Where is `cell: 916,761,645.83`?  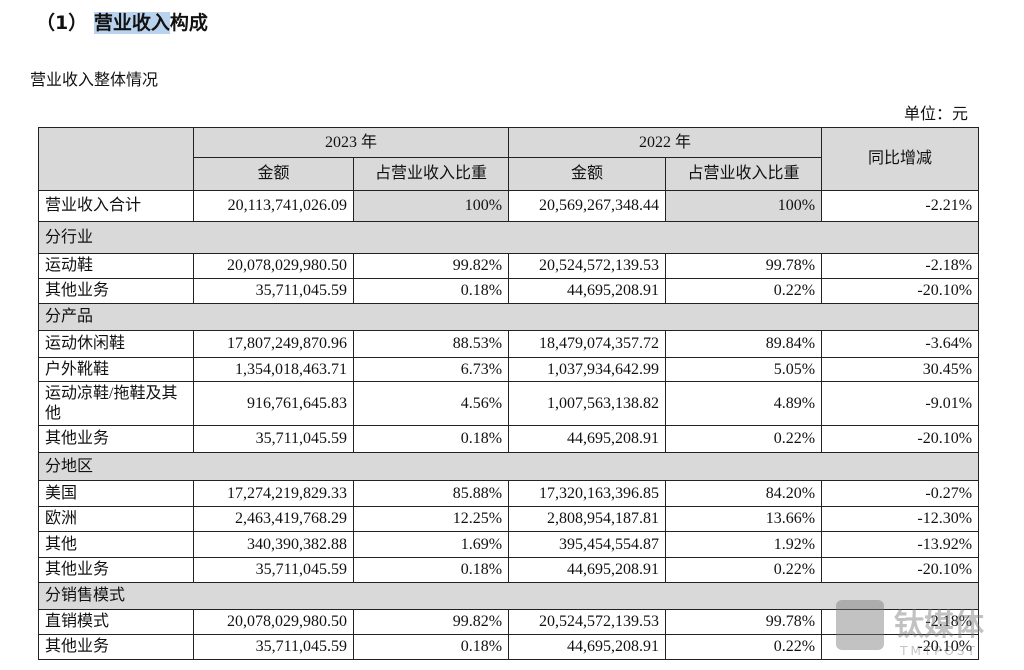
cell: 916,761,645.83 is located at coordinates (273, 403).